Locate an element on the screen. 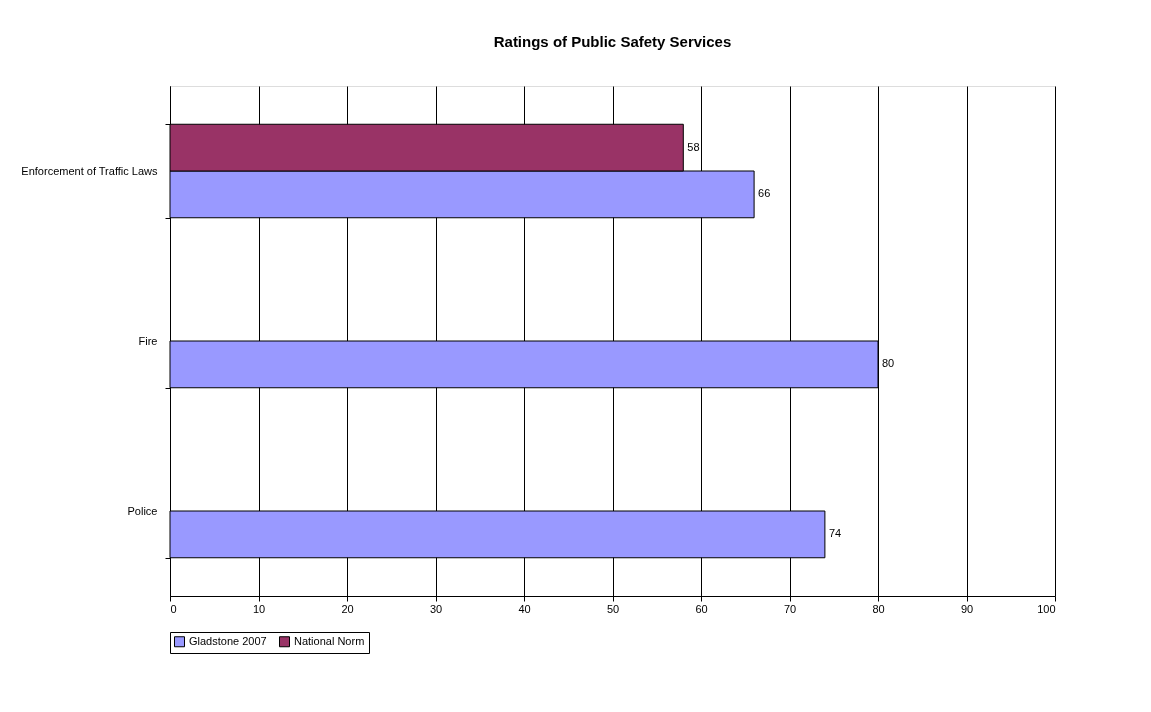 Image resolution: width=1151 pixels, height=712 pixels. x-tick-label: 30 is located at coordinates (436, 608).